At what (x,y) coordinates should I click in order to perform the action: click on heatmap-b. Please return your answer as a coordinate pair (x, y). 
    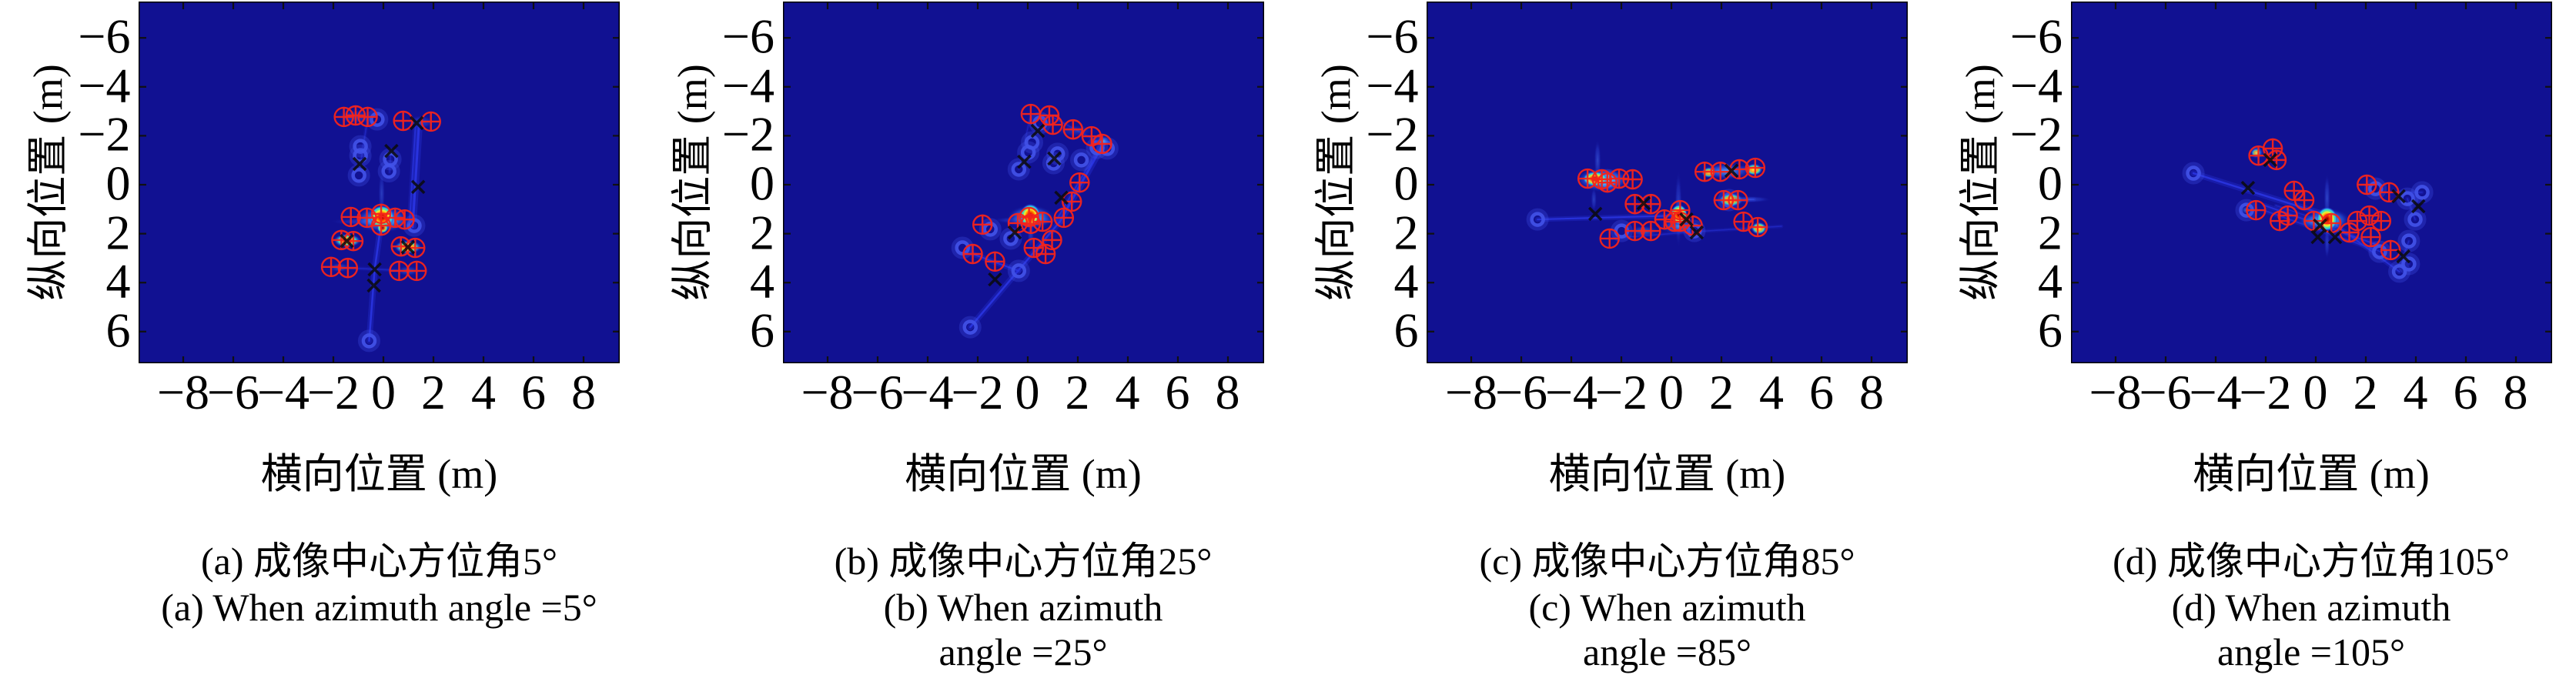
    Looking at the image, I should click on (1023, 182).